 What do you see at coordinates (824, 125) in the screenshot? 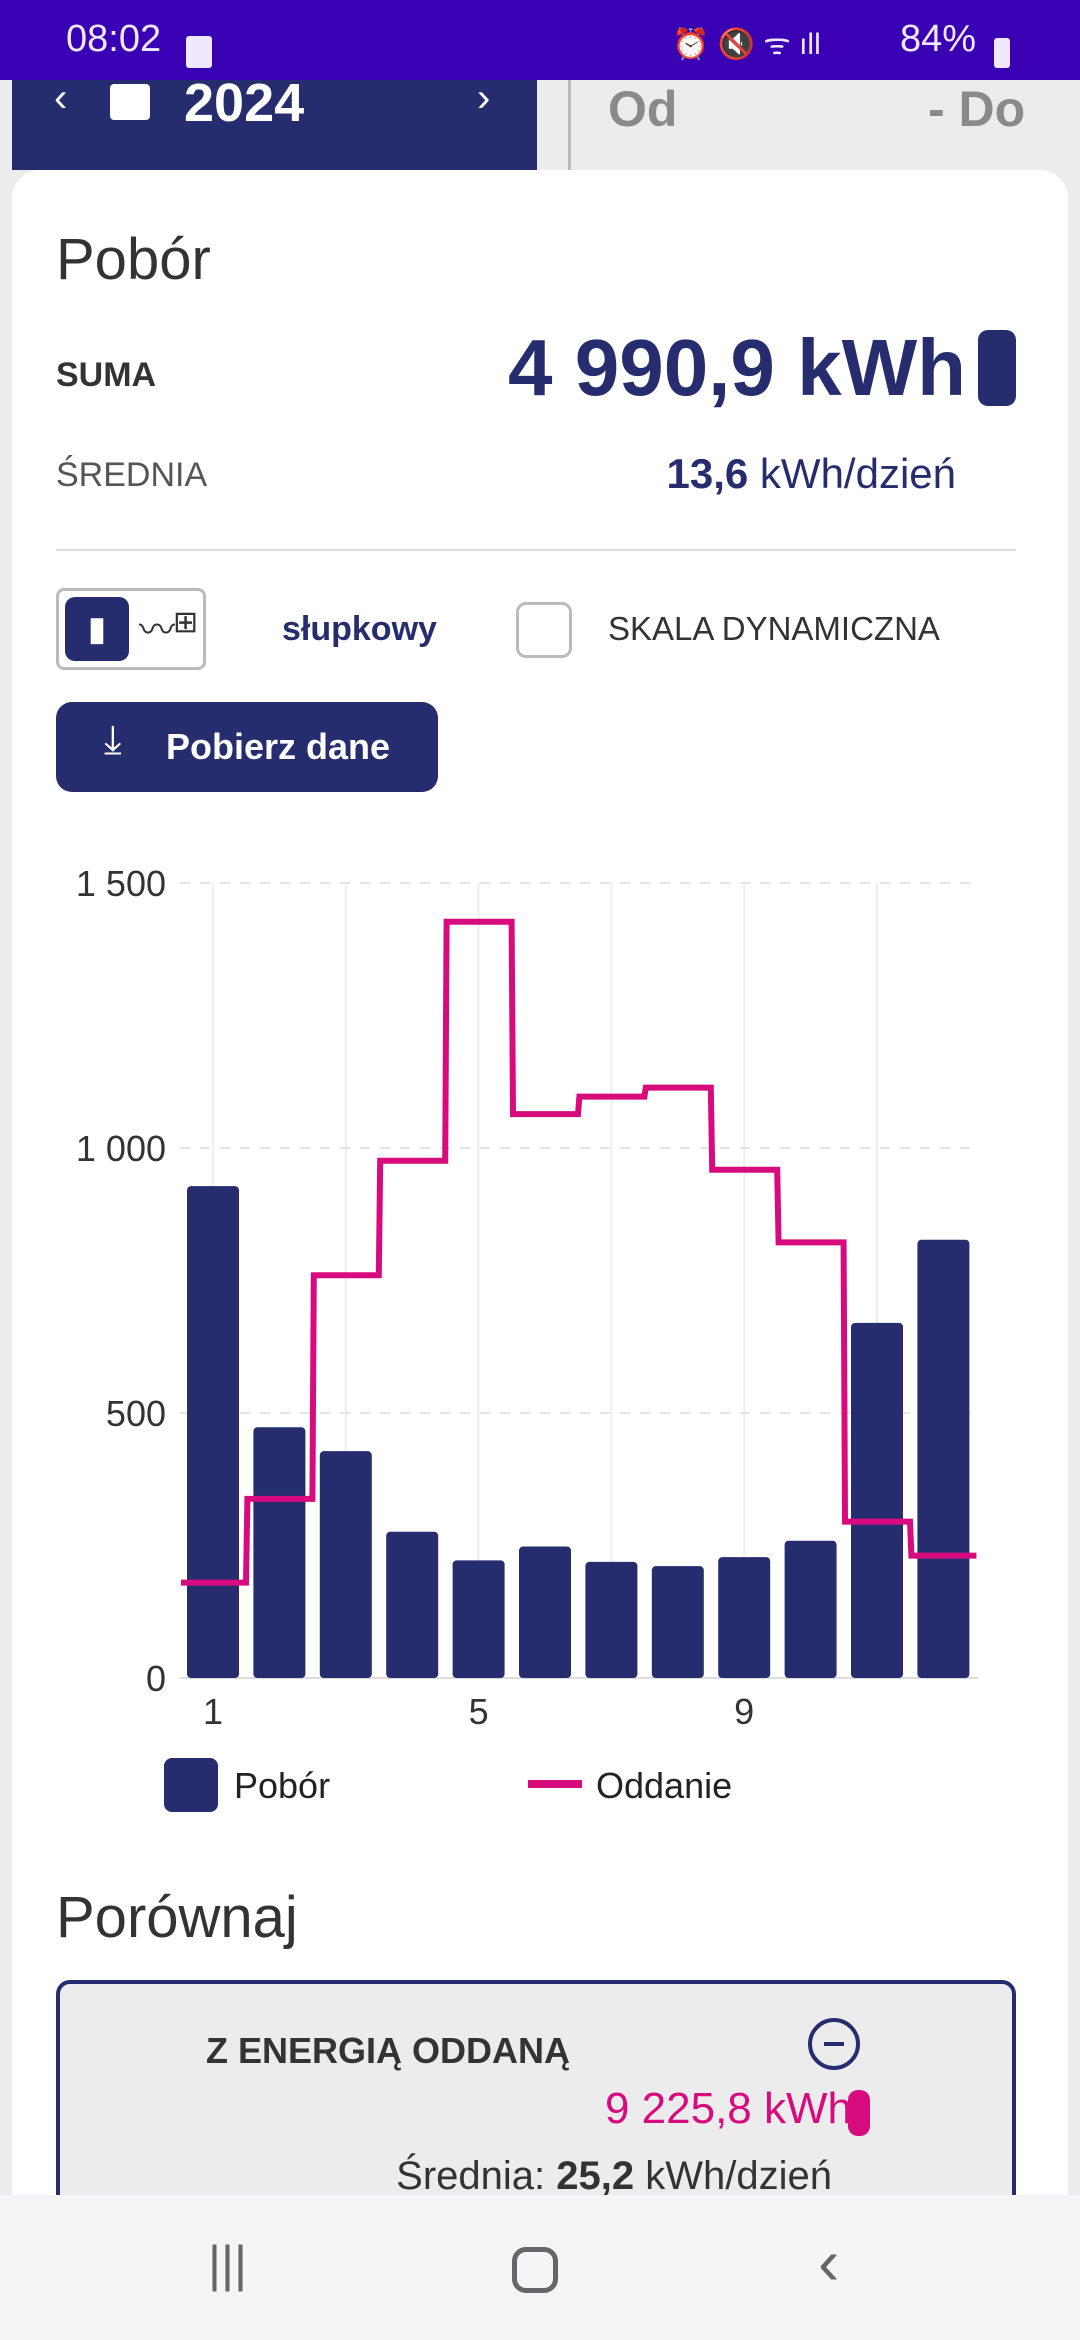
I see `date-range: Od - Do` at bounding box center [824, 125].